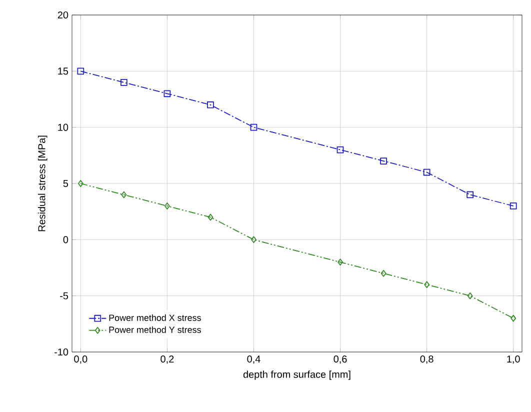 The width and height of the screenshot is (531, 412). I want to click on y-tick-label: 15, so click(63, 71).